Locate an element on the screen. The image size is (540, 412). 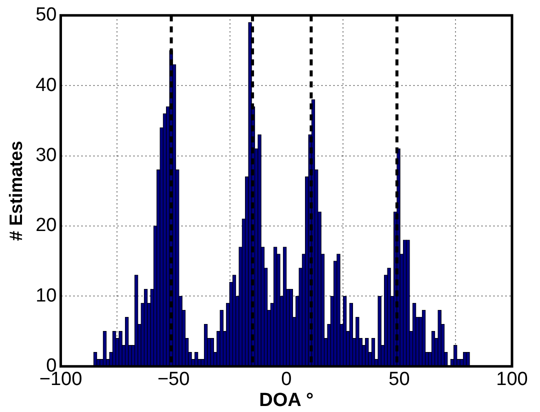
y-tick-label: 40 is located at coordinates (46, 85).